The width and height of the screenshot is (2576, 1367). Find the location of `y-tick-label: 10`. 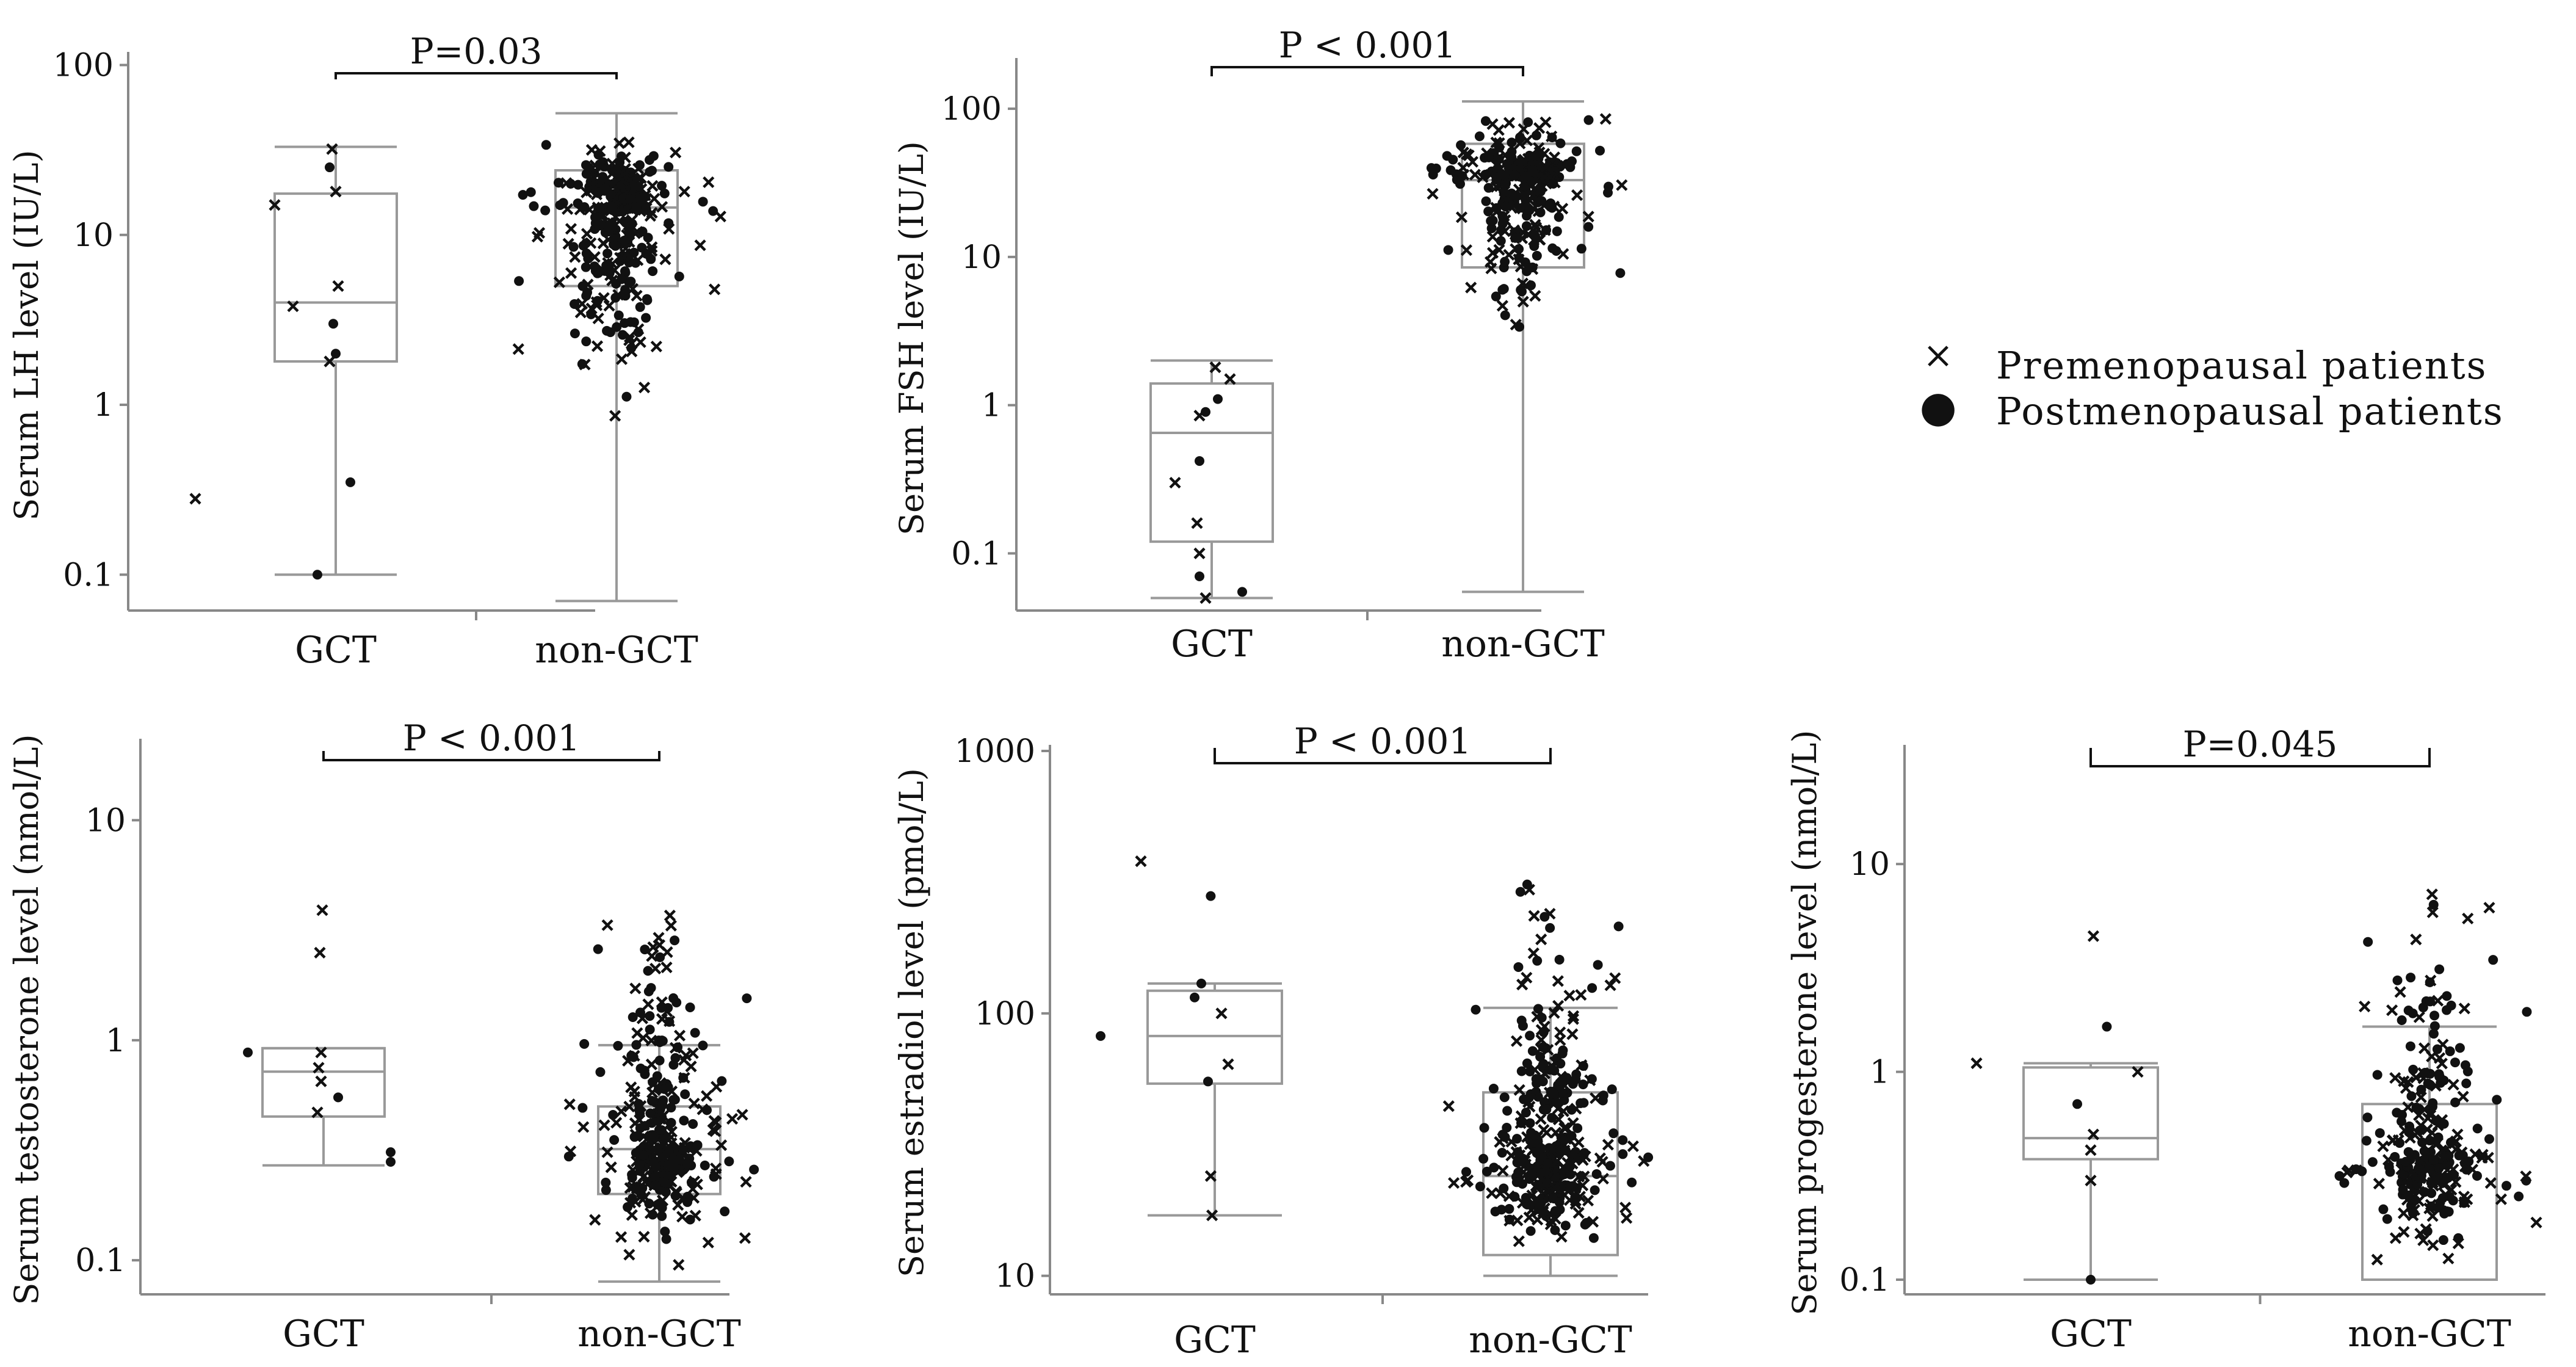

y-tick-label: 10 is located at coordinates (1015, 1276).